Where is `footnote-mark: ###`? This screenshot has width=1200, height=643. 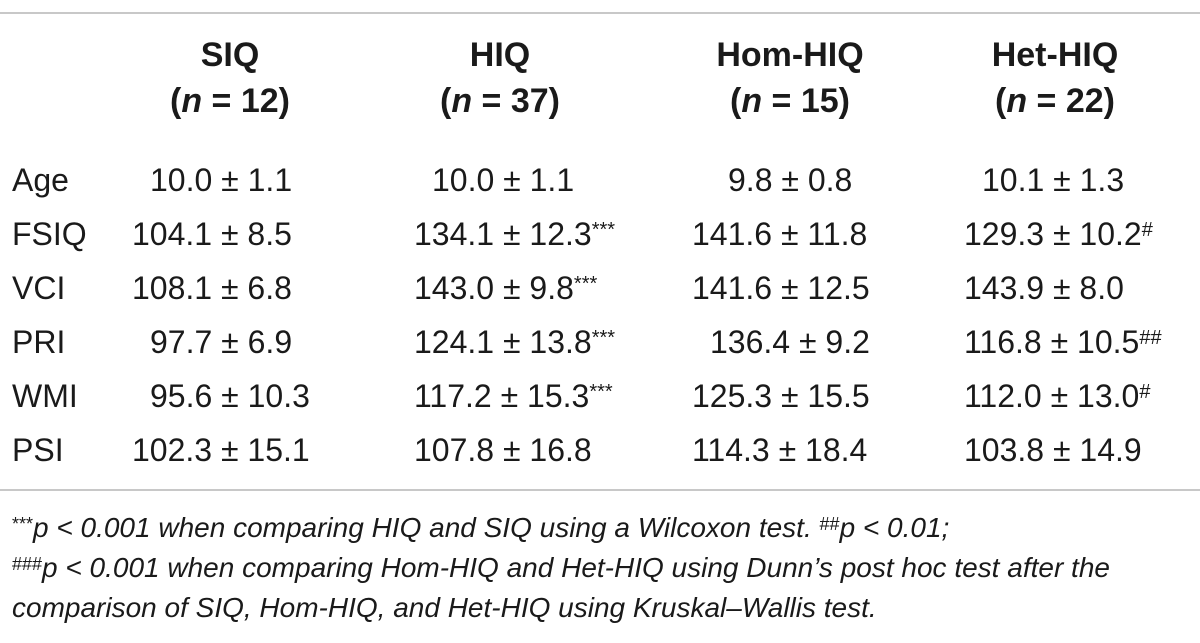
footnote-mark: ### is located at coordinates (27, 564).